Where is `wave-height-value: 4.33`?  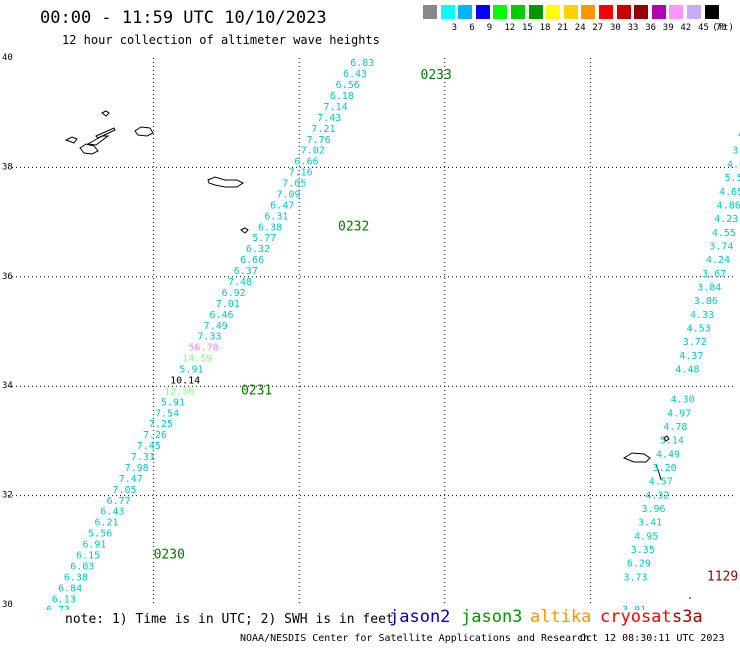
wave-height-value: 4.33 is located at coordinates (702, 315).